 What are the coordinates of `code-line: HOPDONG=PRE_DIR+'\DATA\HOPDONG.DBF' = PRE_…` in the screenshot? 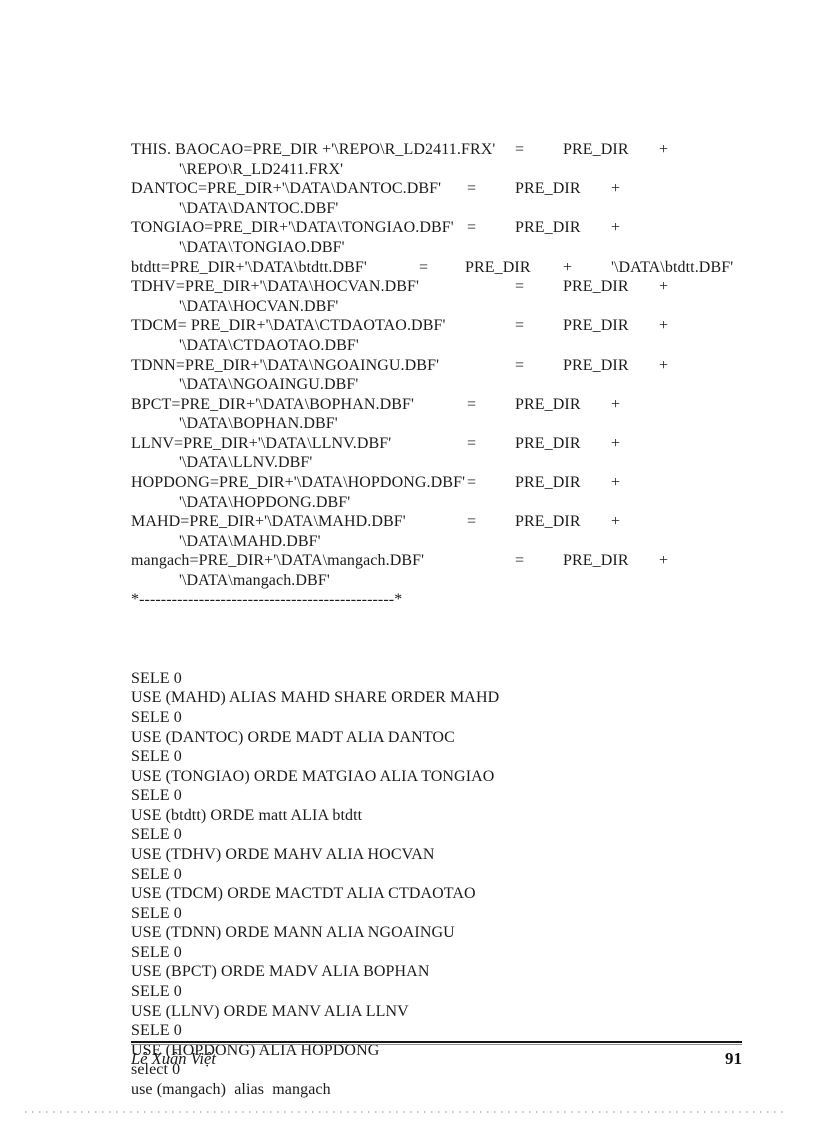 It's located at (462, 483).